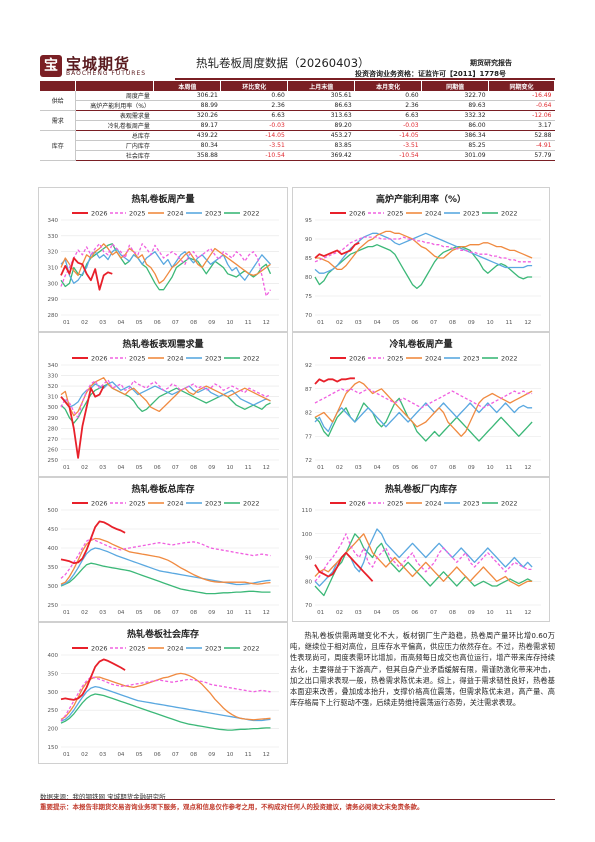 This screenshot has height=842, width=595. What do you see at coordinates (308, 221) in the screenshot?
I see `y-tick-label: 95` at bounding box center [308, 221].